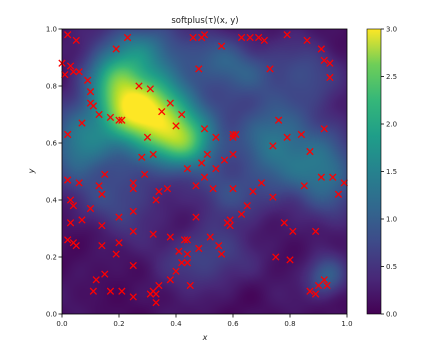  Describe the element at coordinates (118, 324) in the screenshot. I see `x-tick-label: 0.2` at that location.